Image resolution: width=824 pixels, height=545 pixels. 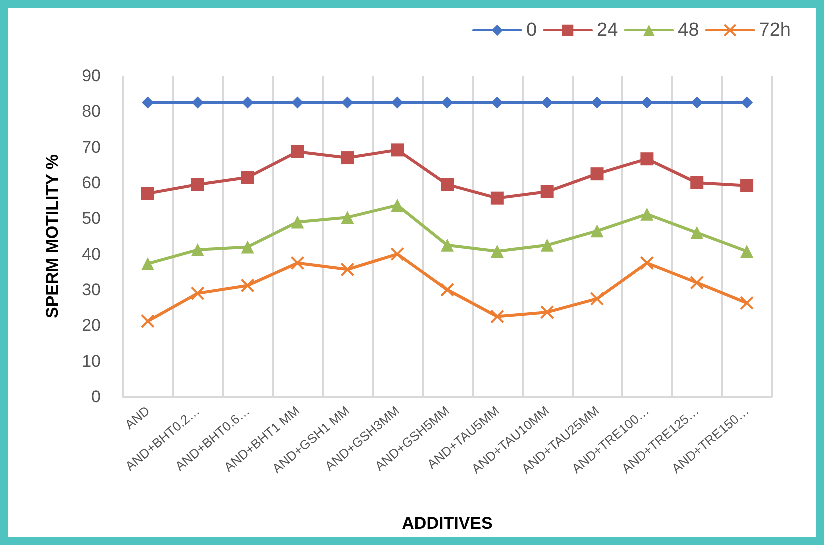 What do you see at coordinates (91, 183) in the screenshot?
I see `y-tick-label: 60` at bounding box center [91, 183].